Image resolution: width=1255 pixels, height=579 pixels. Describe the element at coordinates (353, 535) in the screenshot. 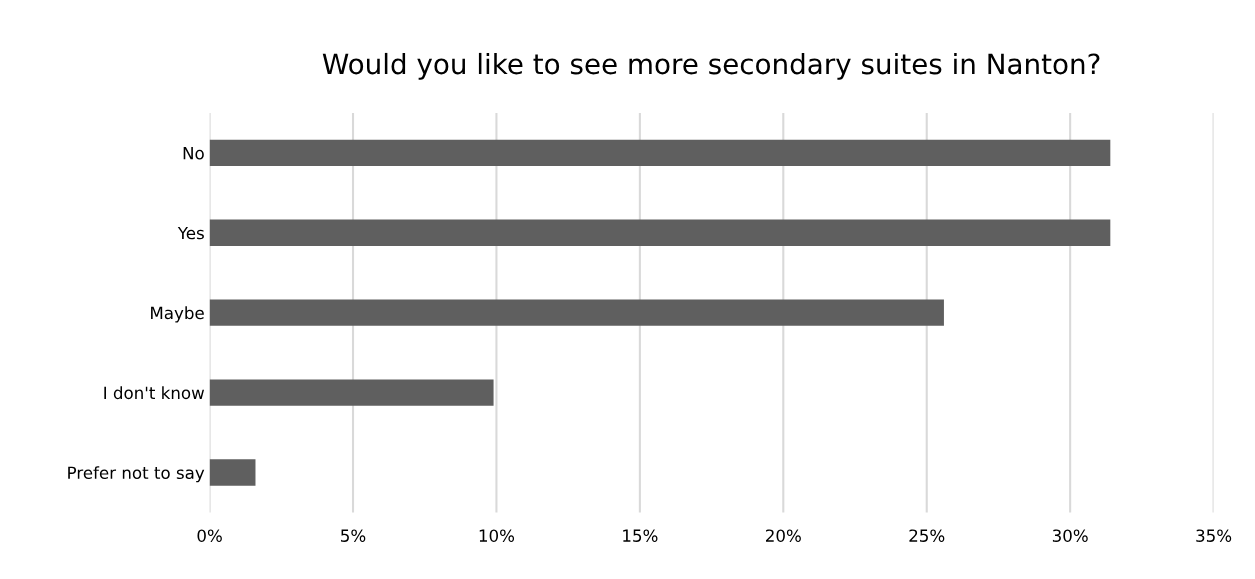

I see `x-tick-label: 5%` at that location.